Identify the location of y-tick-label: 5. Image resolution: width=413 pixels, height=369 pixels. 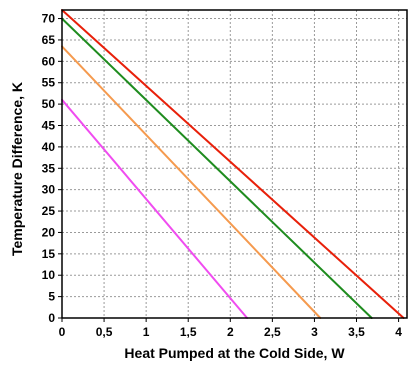
(51, 297).